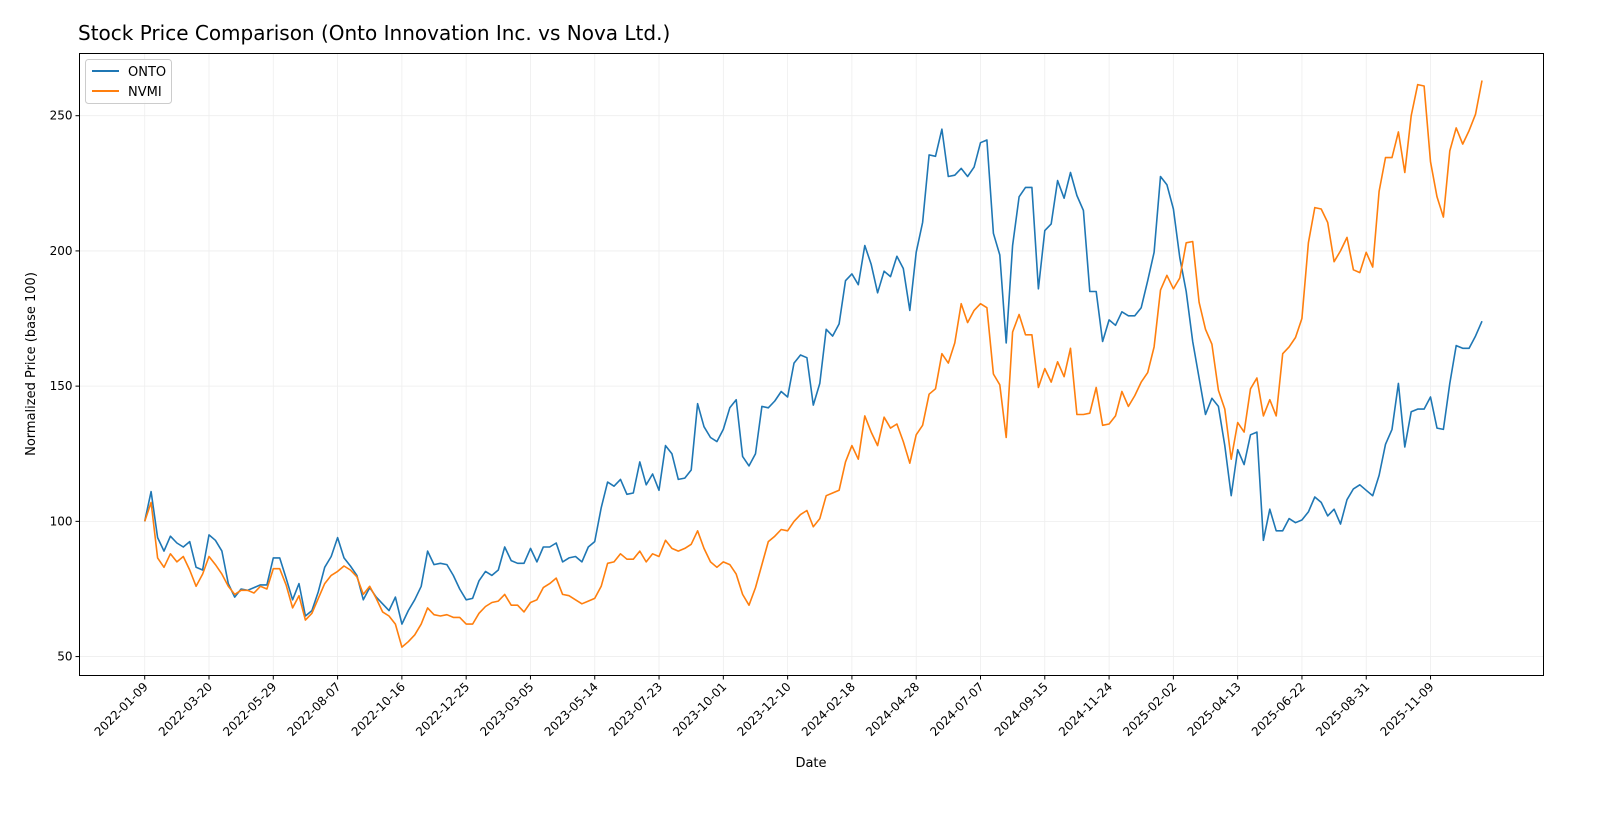  What do you see at coordinates (635, 709) in the screenshot?
I see `x-tick-label: 2023-07-23` at bounding box center [635, 709].